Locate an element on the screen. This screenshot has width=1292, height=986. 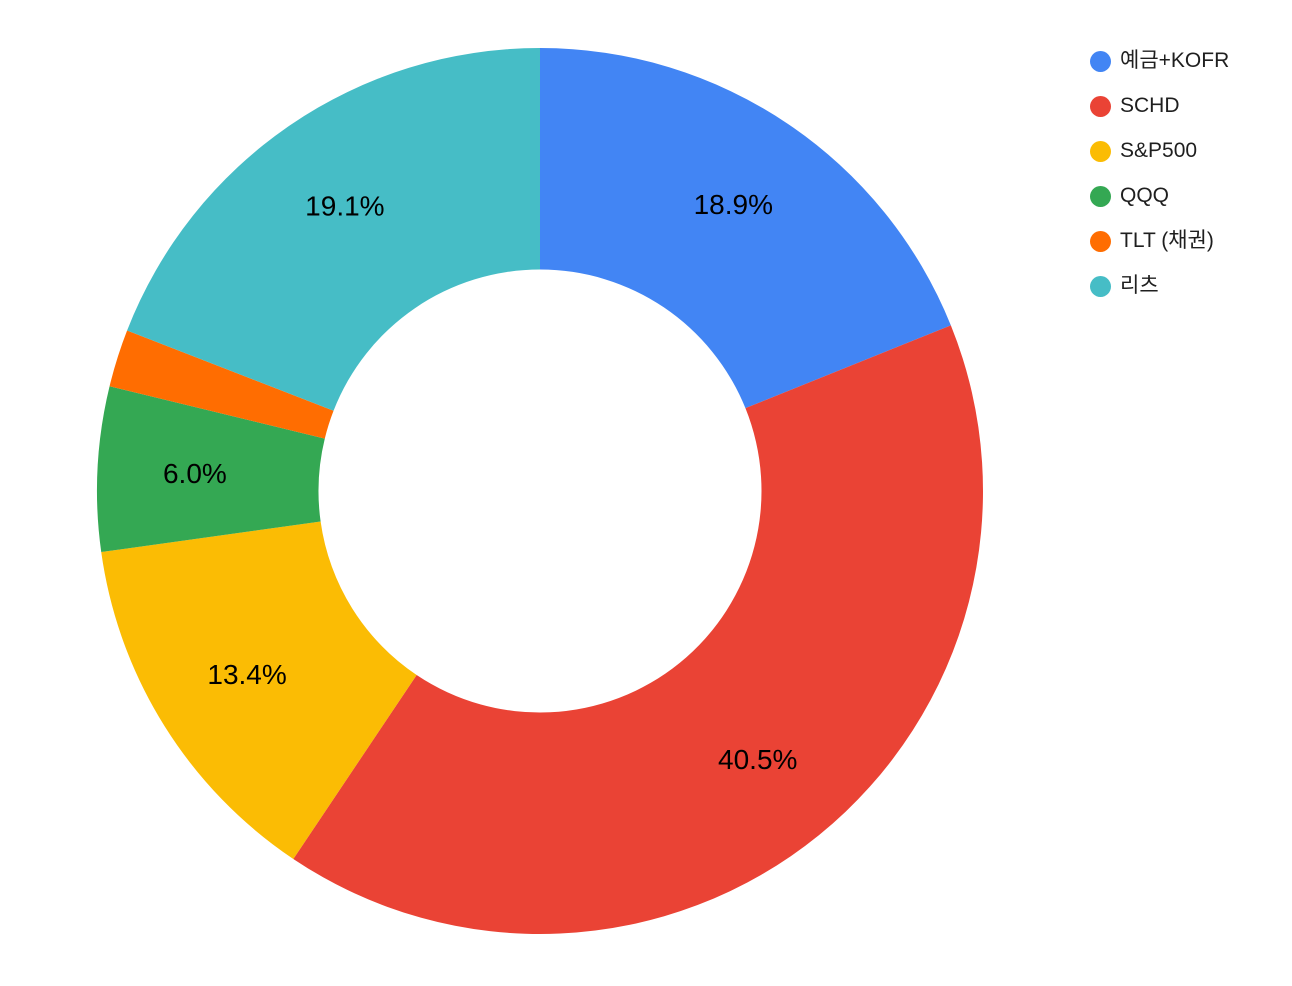
legend-label: SCHD is located at coordinates (1150, 105).